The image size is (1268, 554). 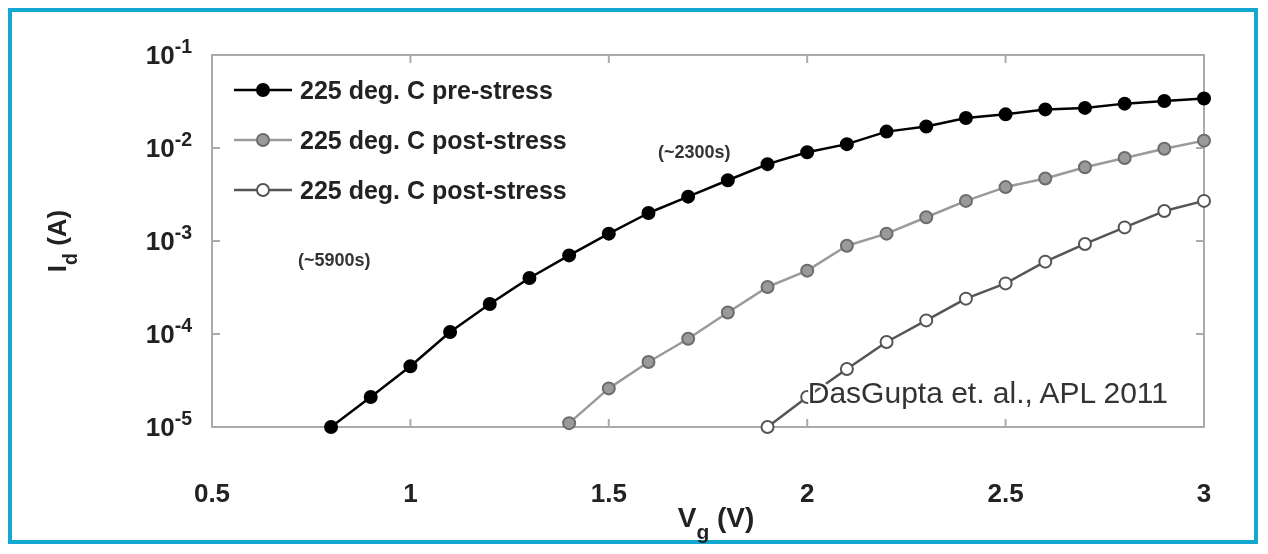 What do you see at coordinates (212, 493) in the screenshot?
I see `x-tick-label: 0.5` at bounding box center [212, 493].